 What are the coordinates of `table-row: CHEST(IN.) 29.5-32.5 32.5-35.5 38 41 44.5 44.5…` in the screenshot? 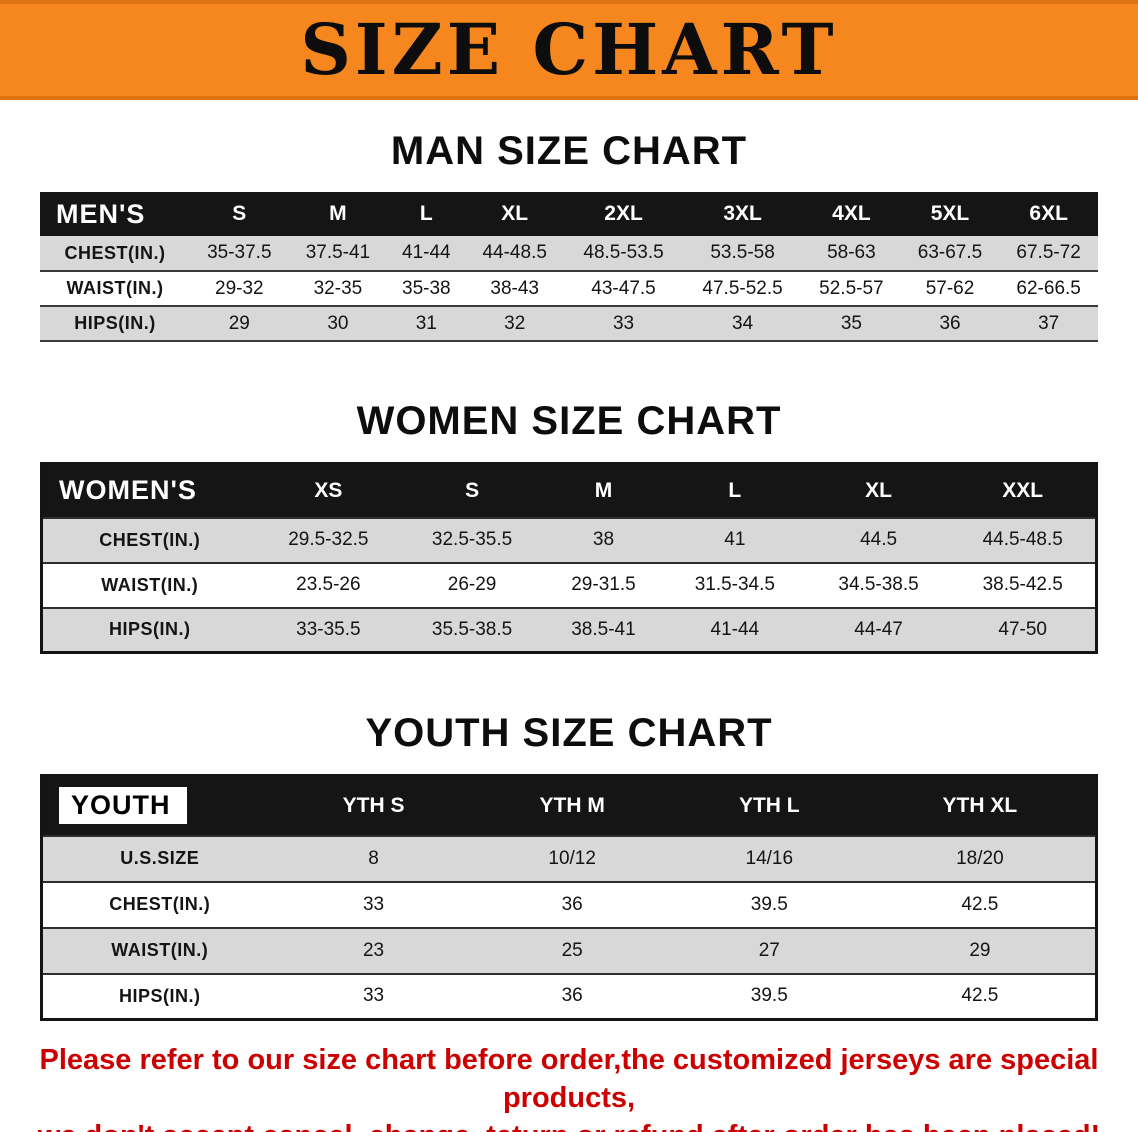 It's located at (569, 540).